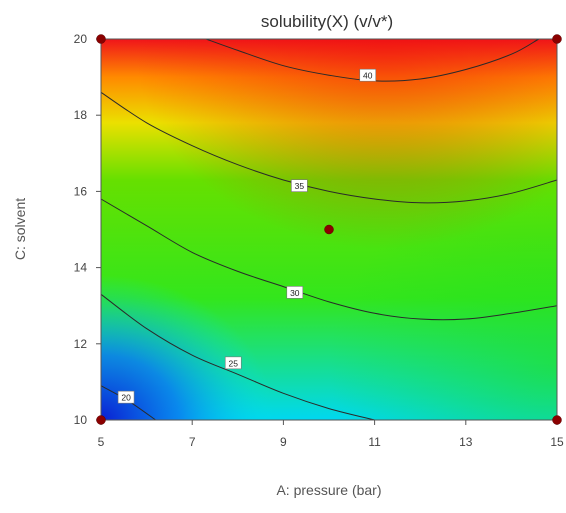 This screenshot has width=566, height=513. What do you see at coordinates (81, 344) in the screenshot?
I see `y-tick-label-12: 12` at bounding box center [81, 344].